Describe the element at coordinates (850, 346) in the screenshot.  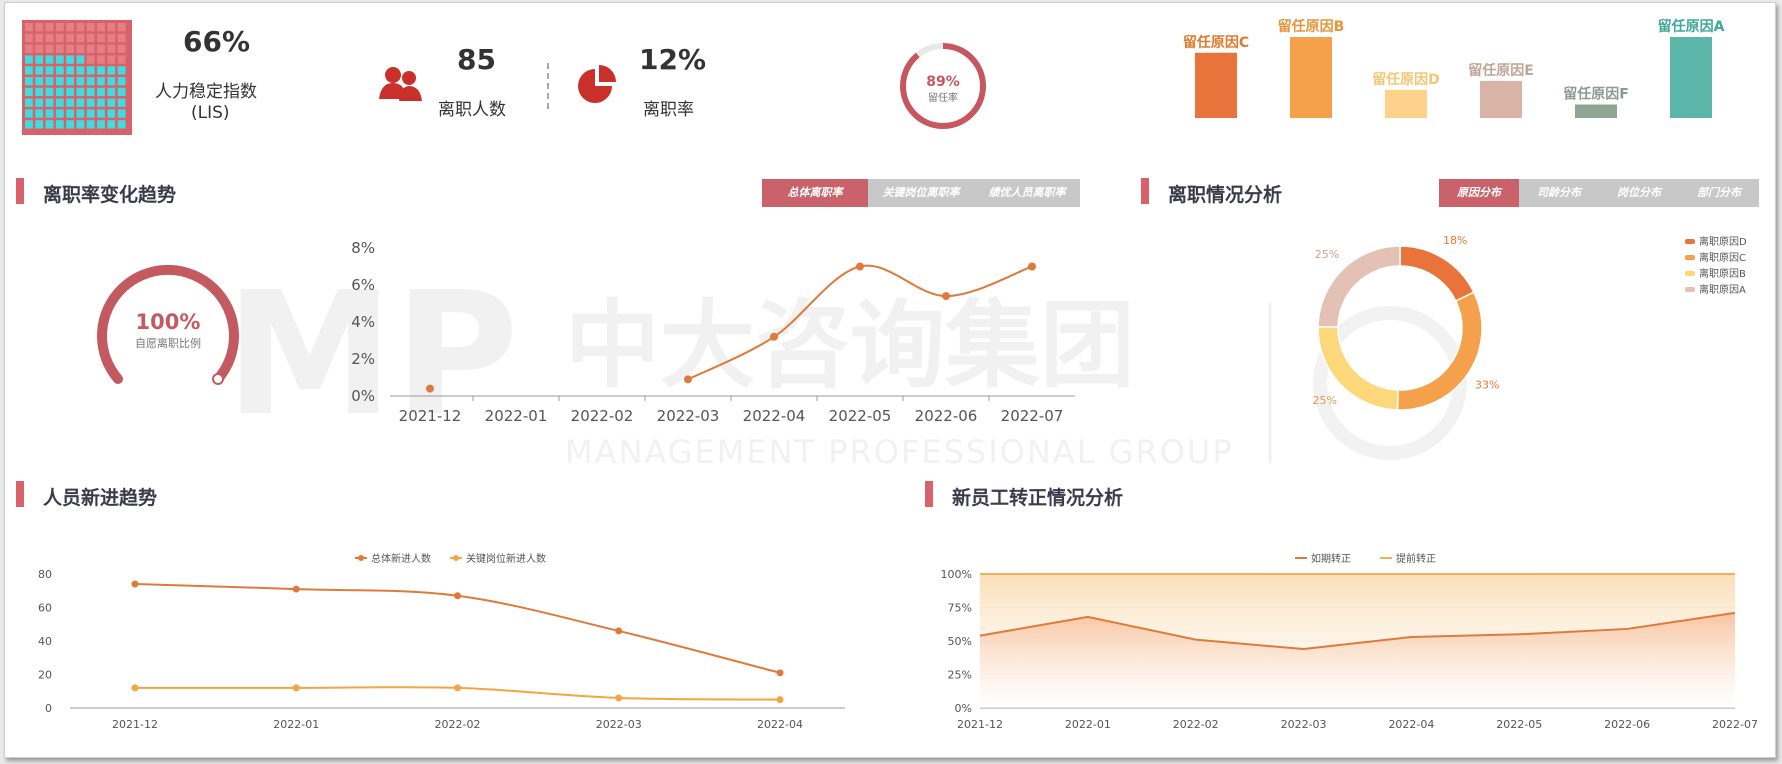
I see `watermark-cn: 中大咨询集团` at that location.